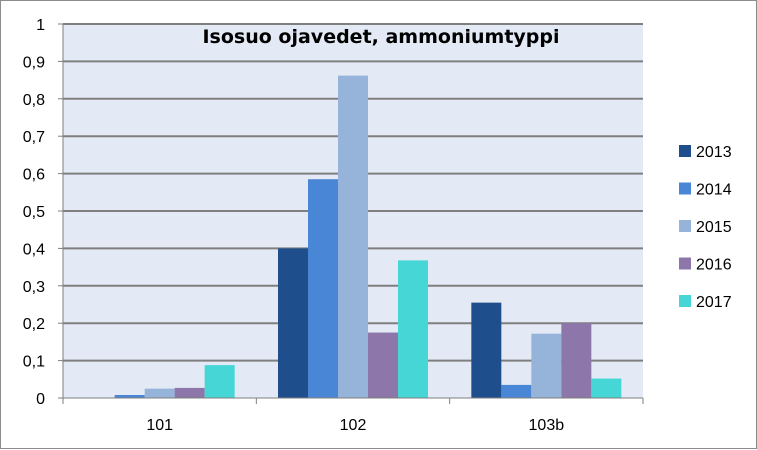 The height and width of the screenshot is (450, 757). I want to click on bar-102-2016, so click(383, 365).